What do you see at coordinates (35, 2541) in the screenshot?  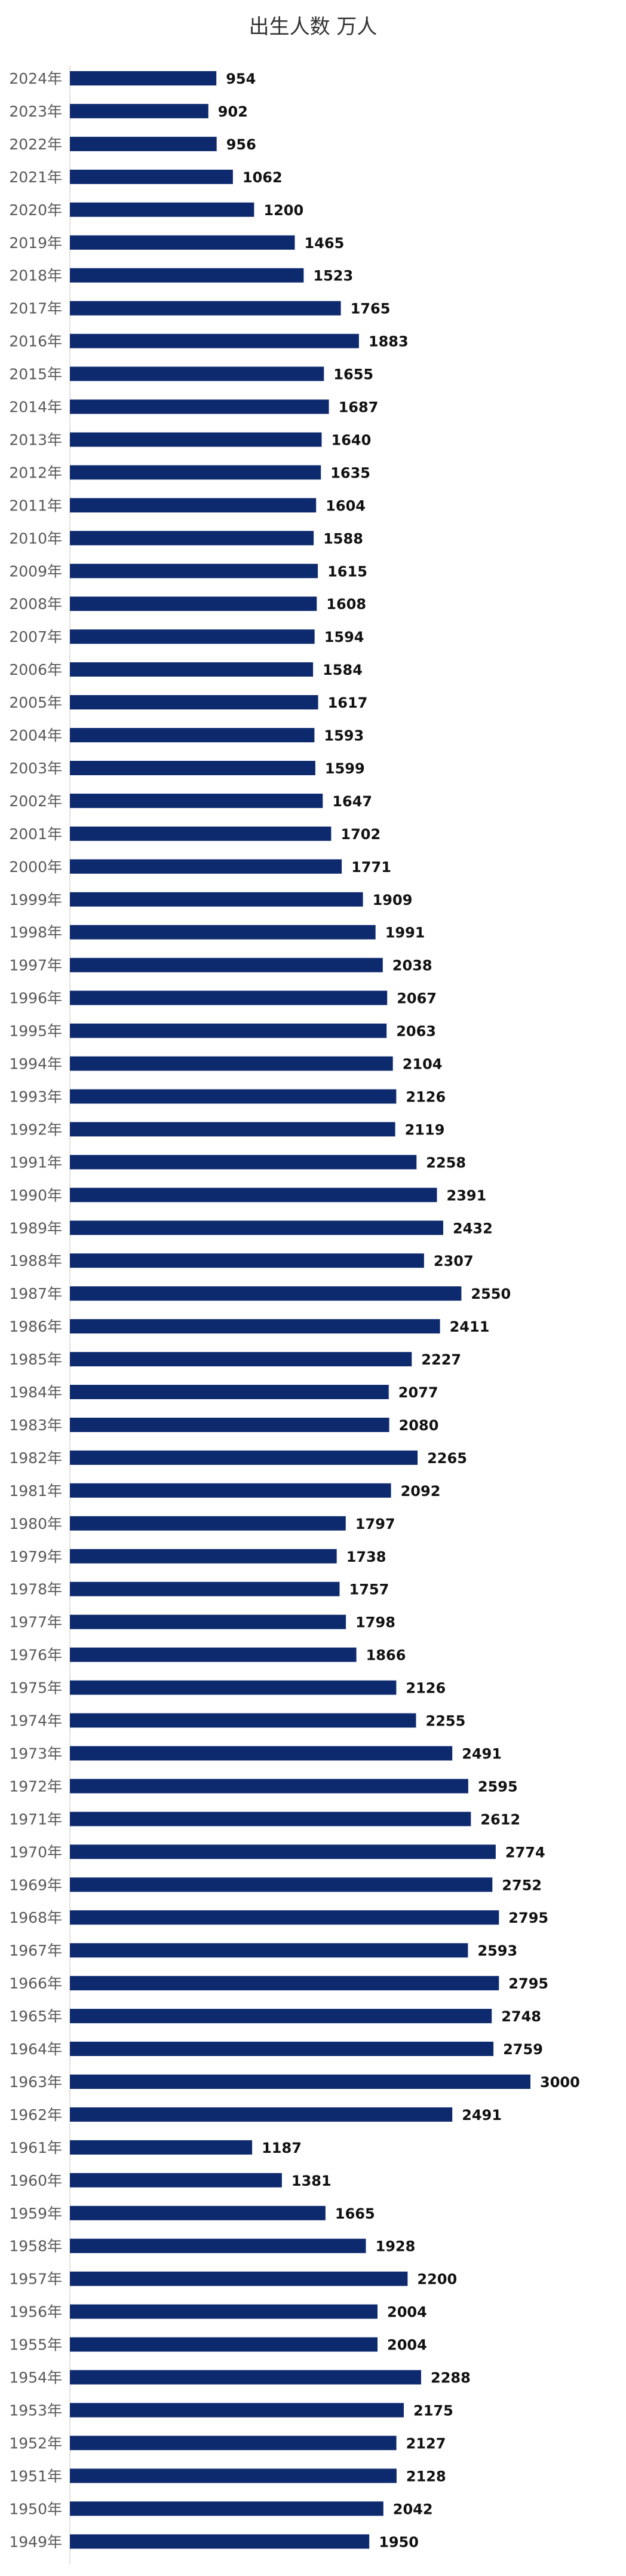 I see `y-tick-label: 1949年` at bounding box center [35, 2541].